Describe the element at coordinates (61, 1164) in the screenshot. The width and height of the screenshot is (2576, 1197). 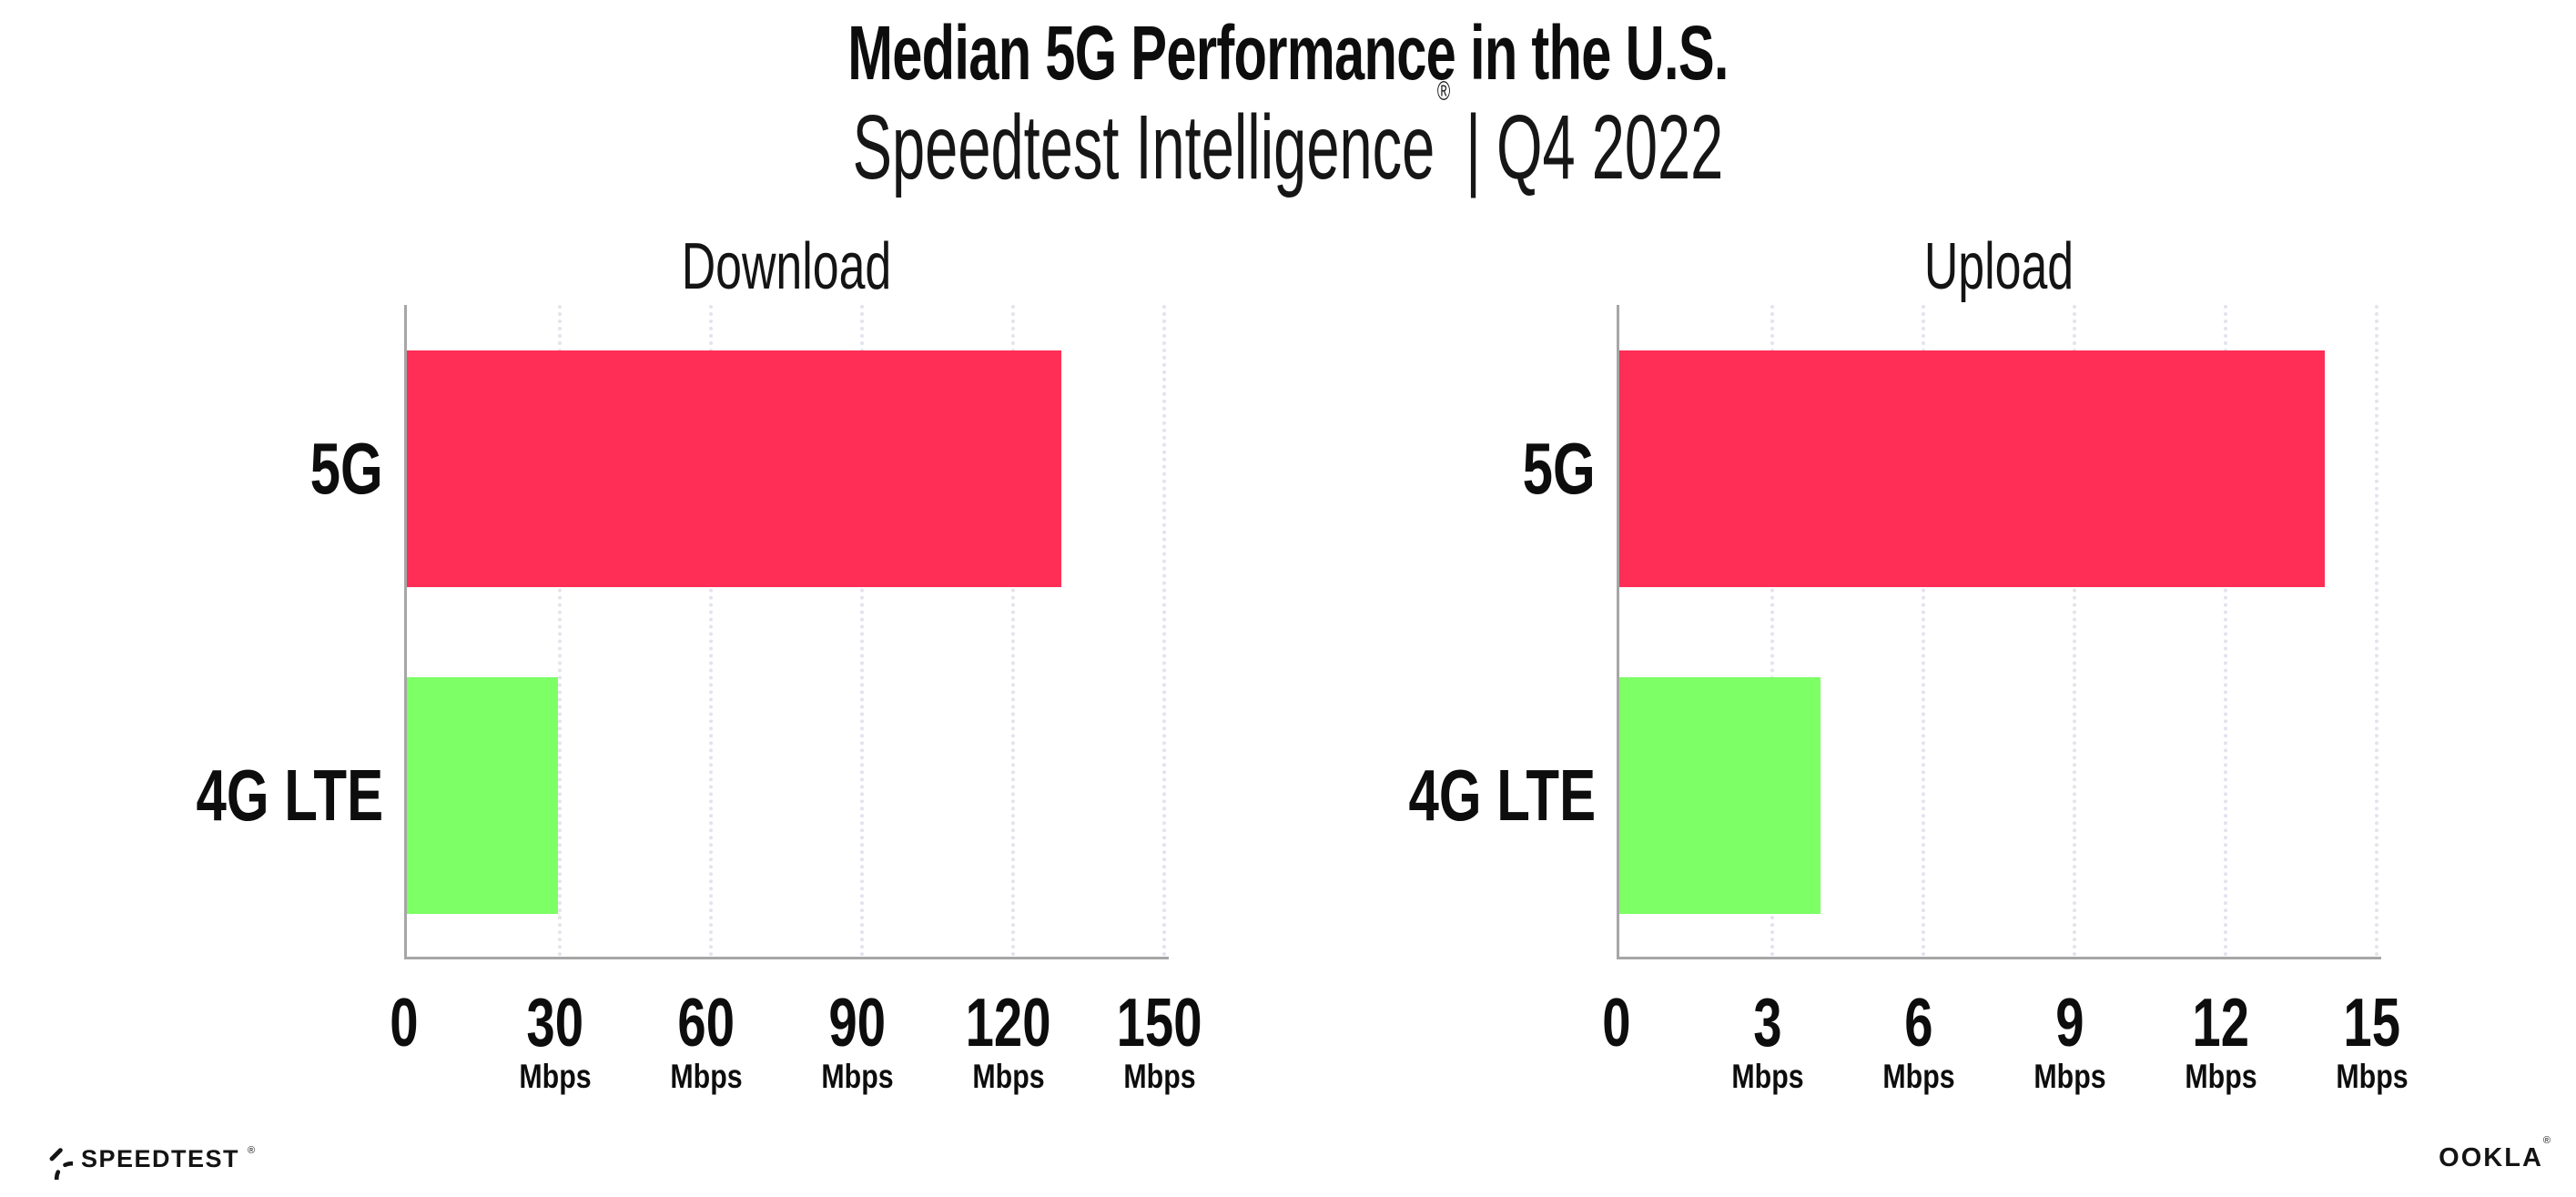
I see `speedtest-gauge-icon` at that location.